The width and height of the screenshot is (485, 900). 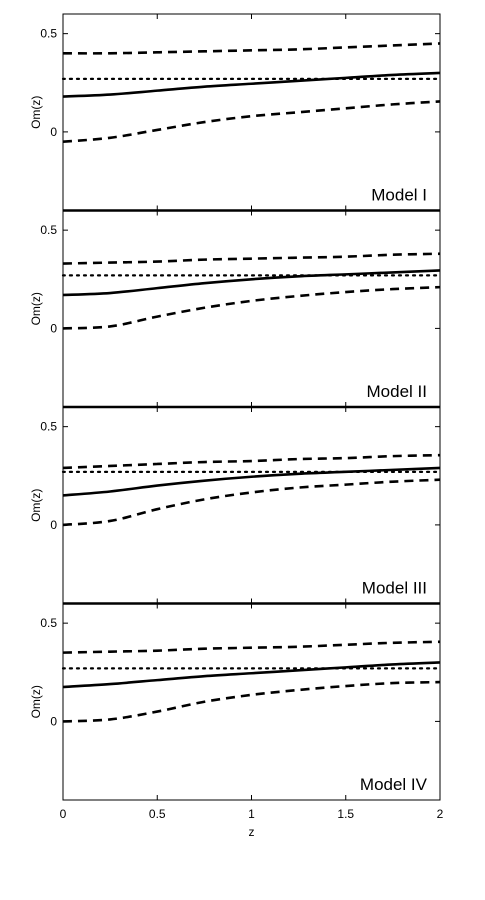 What do you see at coordinates (63, 814) in the screenshot?
I see `x-tick-label: 0` at bounding box center [63, 814].